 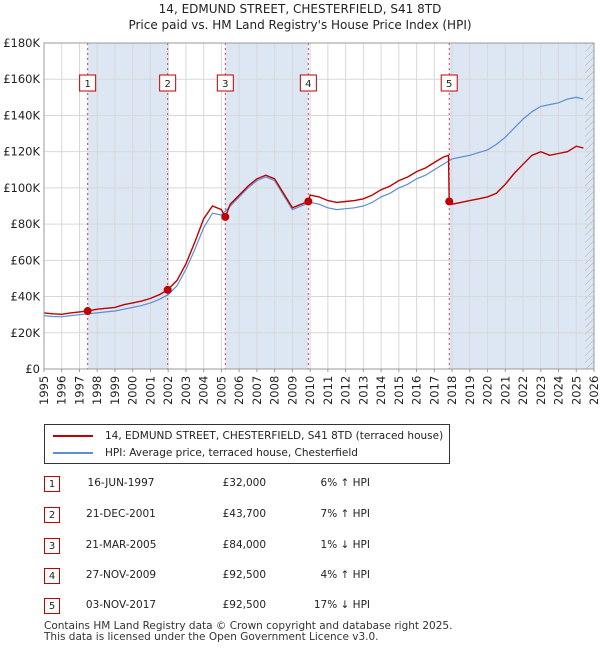 What do you see at coordinates (204, 390) in the screenshot?
I see `x-tick-label: 2004` at bounding box center [204, 390].